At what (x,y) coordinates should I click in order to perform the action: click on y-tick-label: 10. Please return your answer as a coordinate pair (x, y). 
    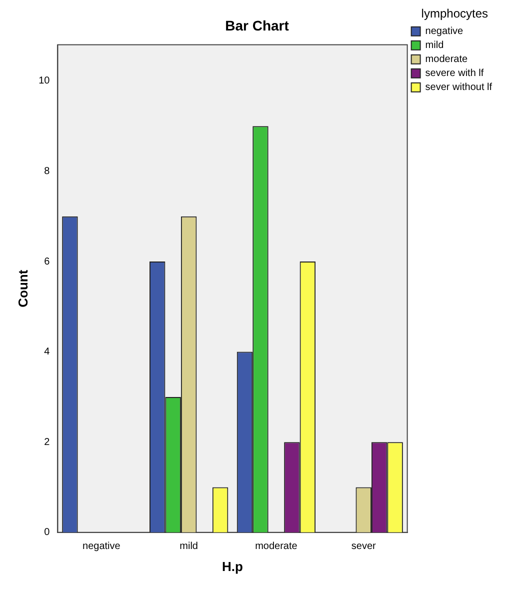
    Looking at the image, I should click on (44, 81).